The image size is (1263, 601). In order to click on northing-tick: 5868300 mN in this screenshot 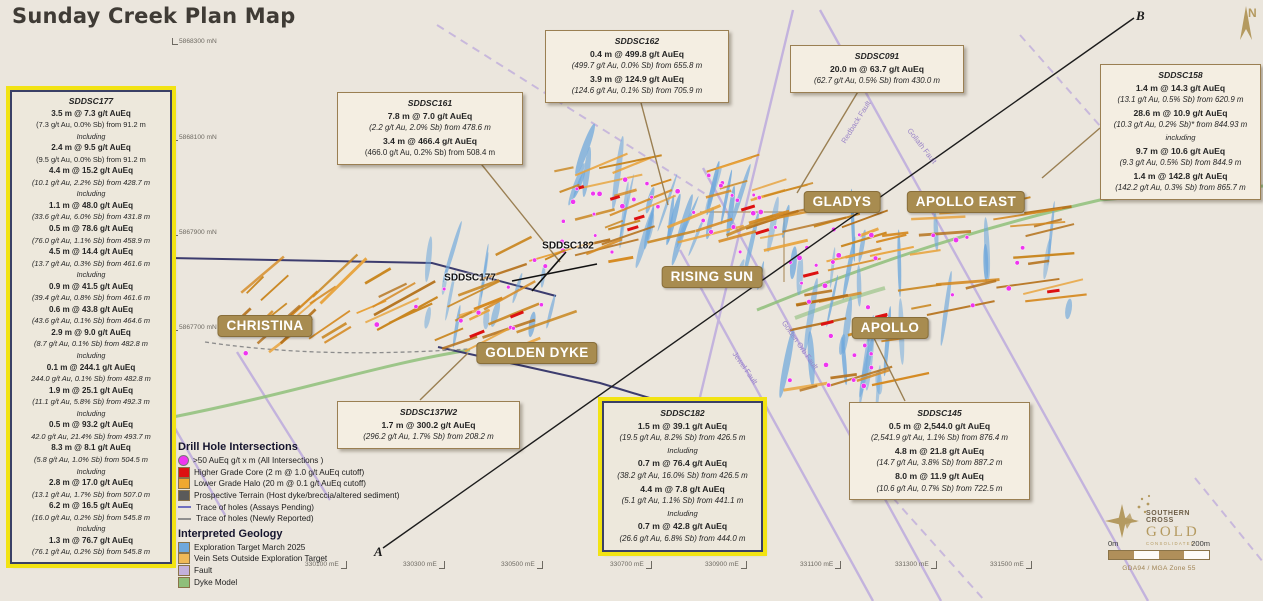, I will do `click(194, 41)`.